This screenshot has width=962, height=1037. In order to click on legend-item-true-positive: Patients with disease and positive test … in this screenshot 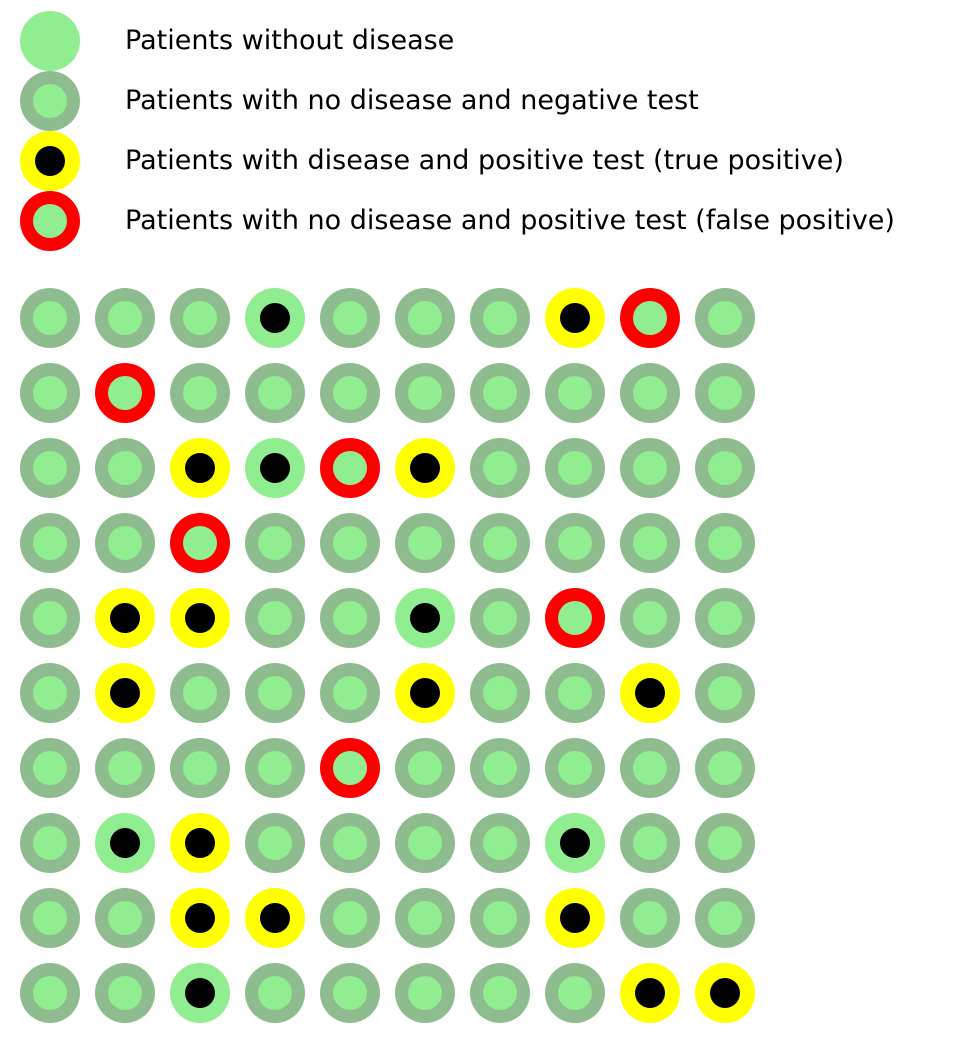, I will do `click(481, 160)`.